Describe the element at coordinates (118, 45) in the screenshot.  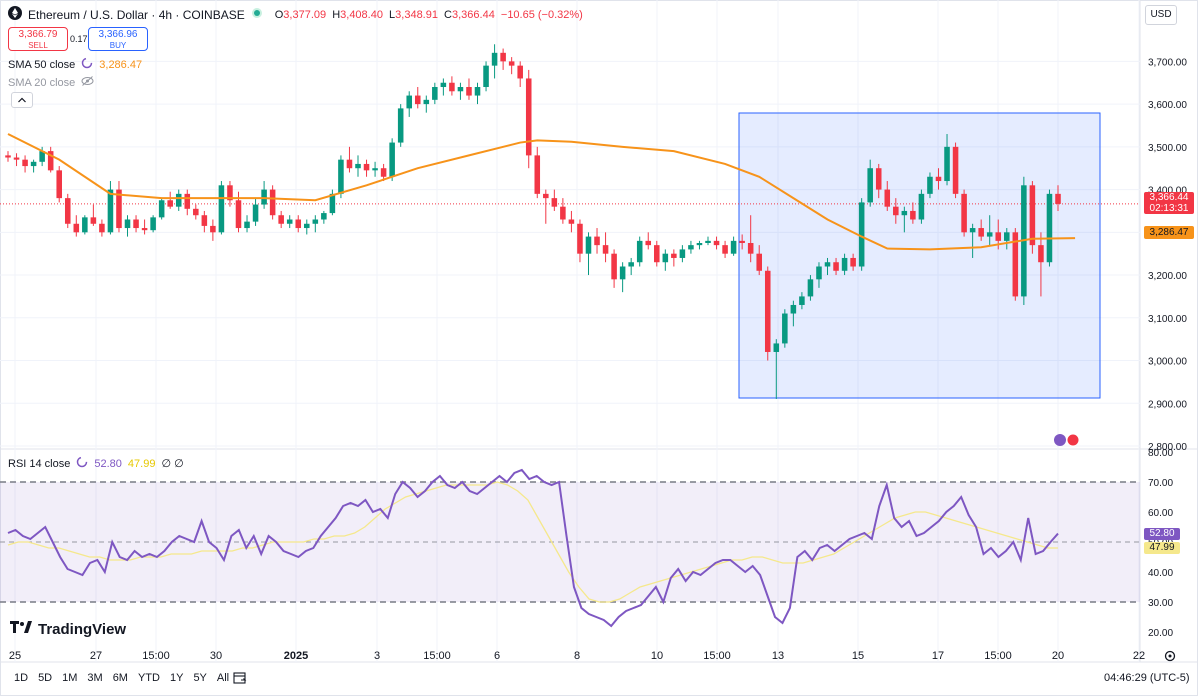
I see `buy-label: BUY` at that location.